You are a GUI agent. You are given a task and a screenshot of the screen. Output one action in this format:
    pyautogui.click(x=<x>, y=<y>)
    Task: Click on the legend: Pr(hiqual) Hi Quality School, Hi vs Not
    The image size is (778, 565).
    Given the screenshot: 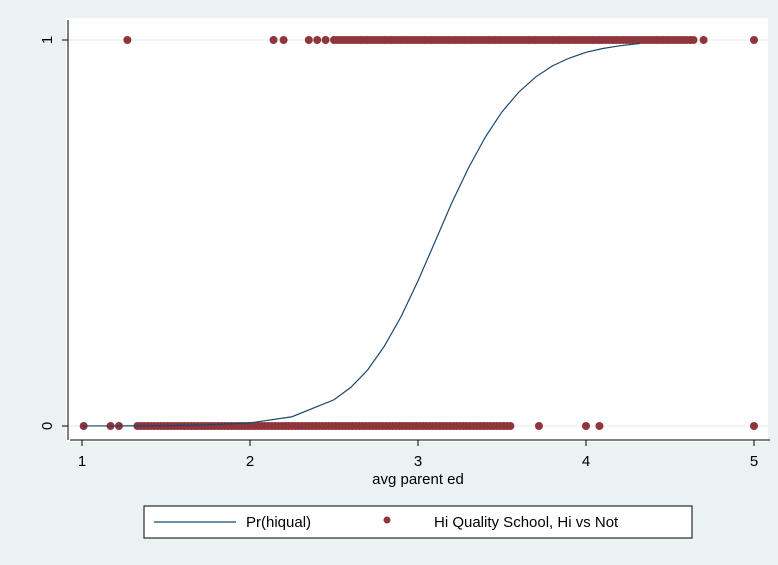 What is the action you would take?
    pyautogui.click(x=418, y=522)
    